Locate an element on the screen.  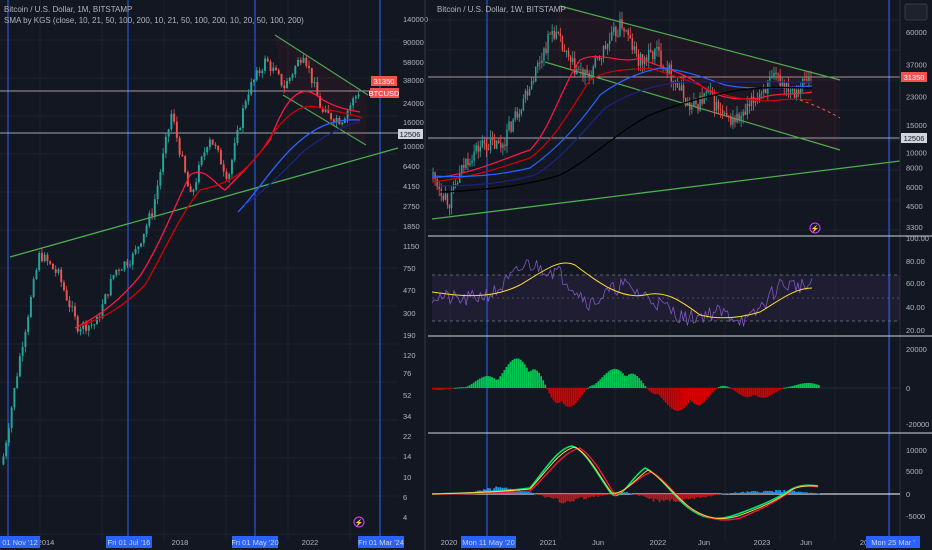
left-level-label: 12506 is located at coordinates (410, 134).